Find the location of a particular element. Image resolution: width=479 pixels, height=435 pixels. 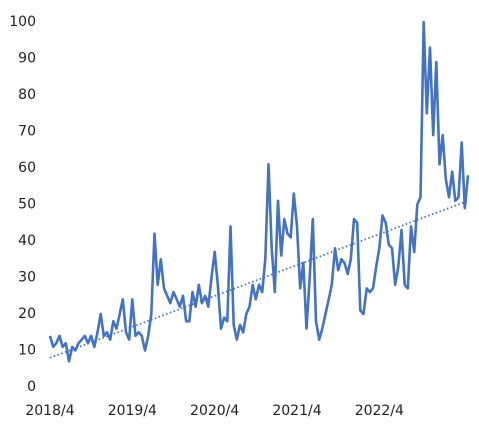

y-tick-label: 60 is located at coordinates (27, 168).